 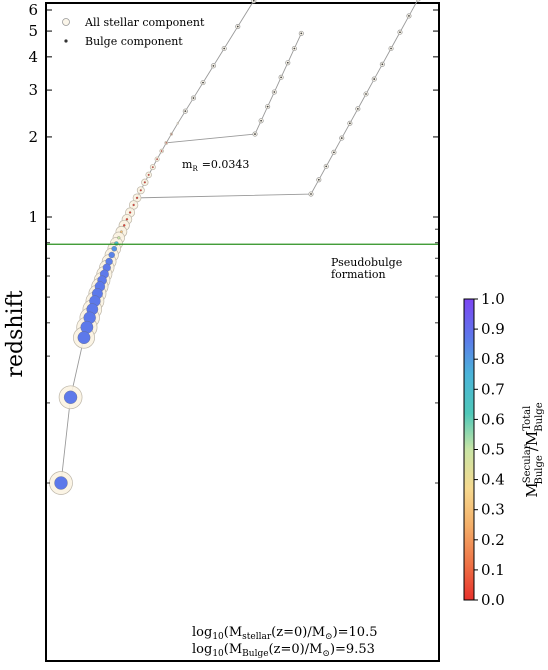 I want to click on colorbar-tick-label: 1.0, so click(x=493, y=299).